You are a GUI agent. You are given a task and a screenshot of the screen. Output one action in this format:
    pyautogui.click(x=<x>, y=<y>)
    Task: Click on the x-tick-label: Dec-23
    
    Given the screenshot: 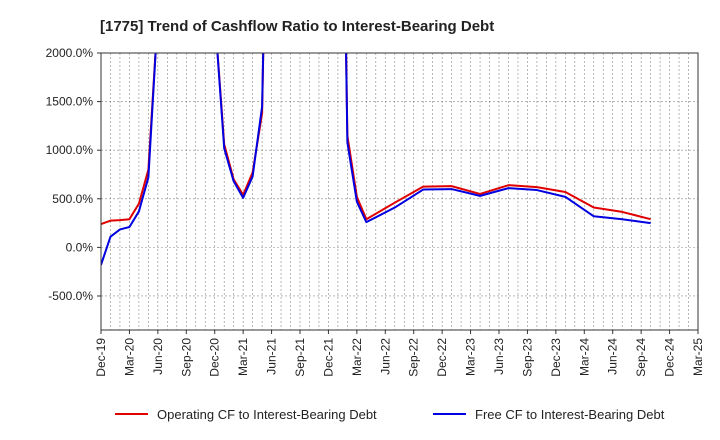 What is the action you would take?
    pyautogui.click(x=556, y=357)
    